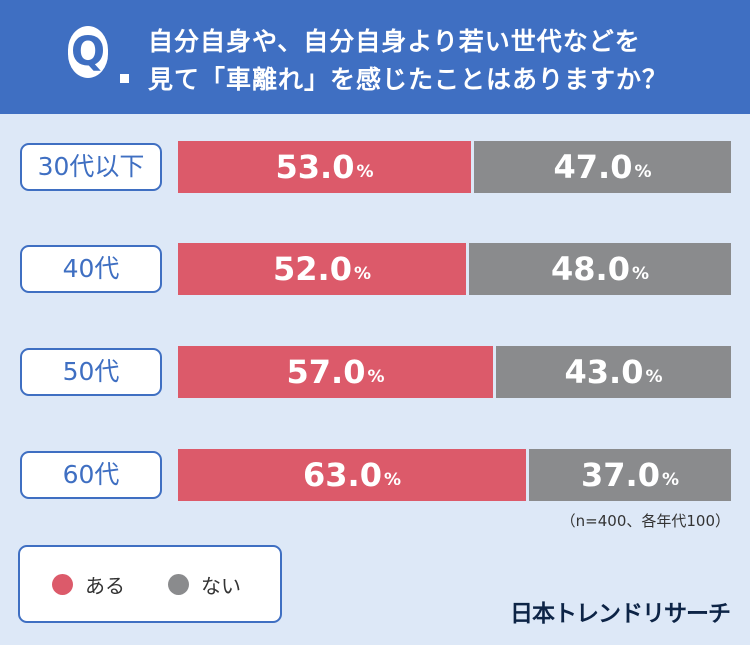 This screenshot has height=645, width=750. Describe the element at coordinates (87, 52) in the screenshot. I see `q-letter: Q` at that location.